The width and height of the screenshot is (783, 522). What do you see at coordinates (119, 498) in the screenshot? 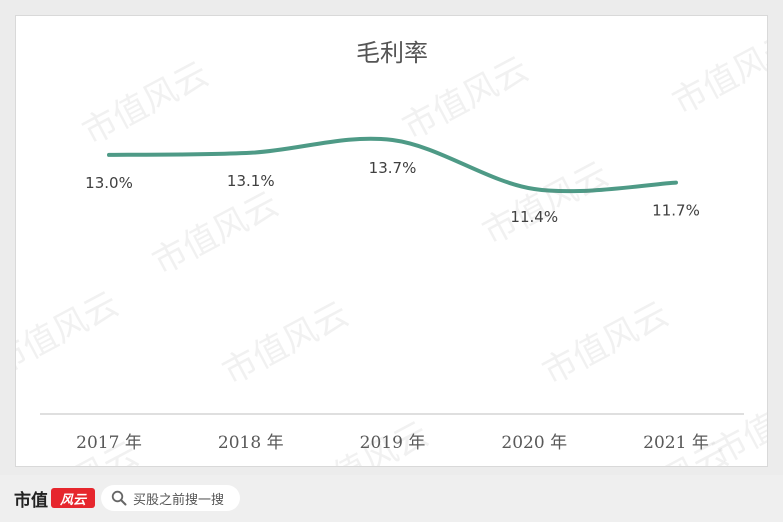
I see `search-icon` at bounding box center [119, 498].